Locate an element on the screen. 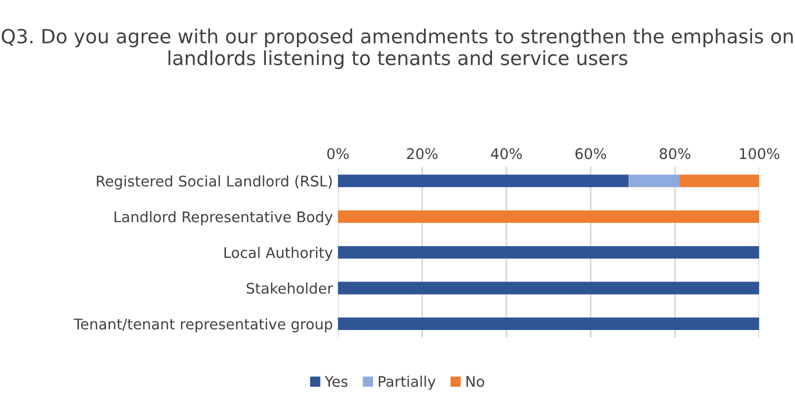 The height and width of the screenshot is (407, 795). y-tick-label: Stakeholder is located at coordinates (290, 288).